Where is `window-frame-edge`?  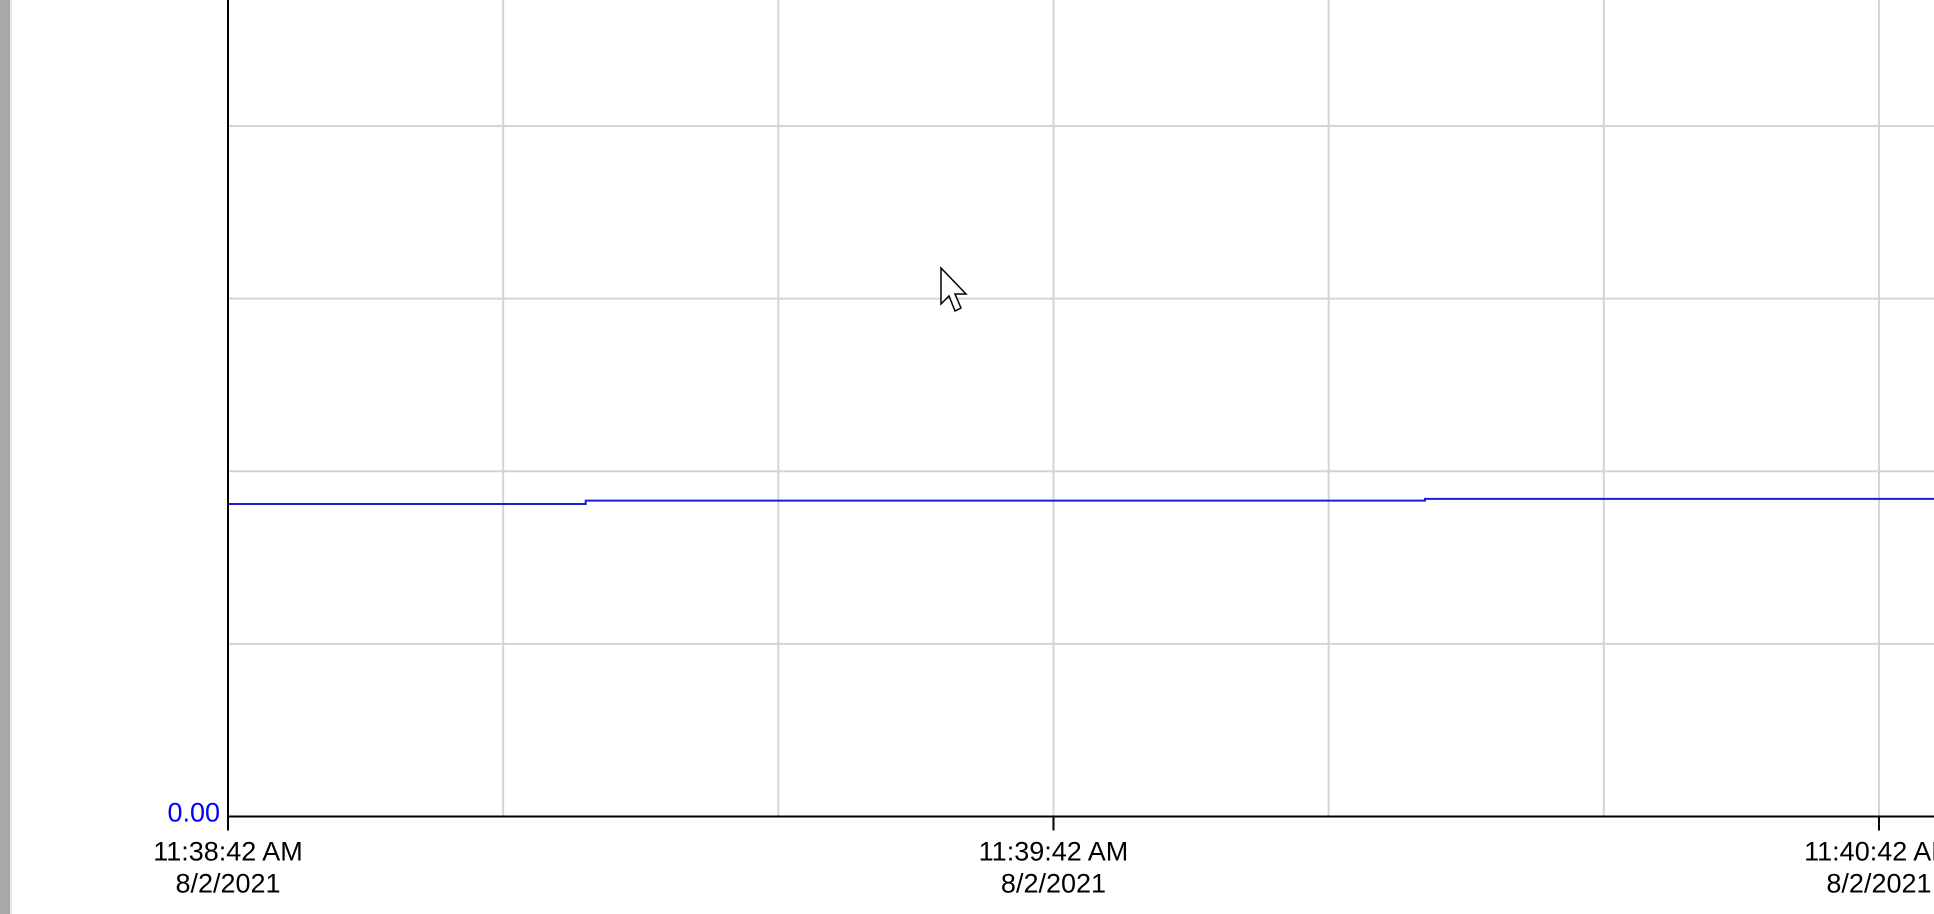 window-frame-edge is located at coordinates (11, 457).